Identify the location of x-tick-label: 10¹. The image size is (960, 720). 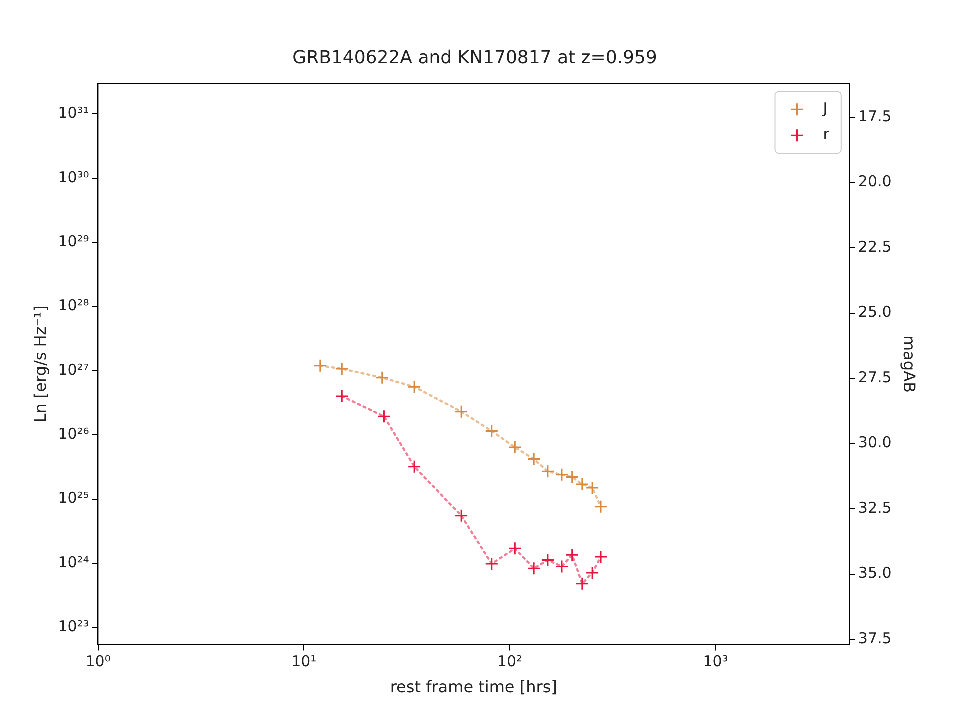
(304, 661).